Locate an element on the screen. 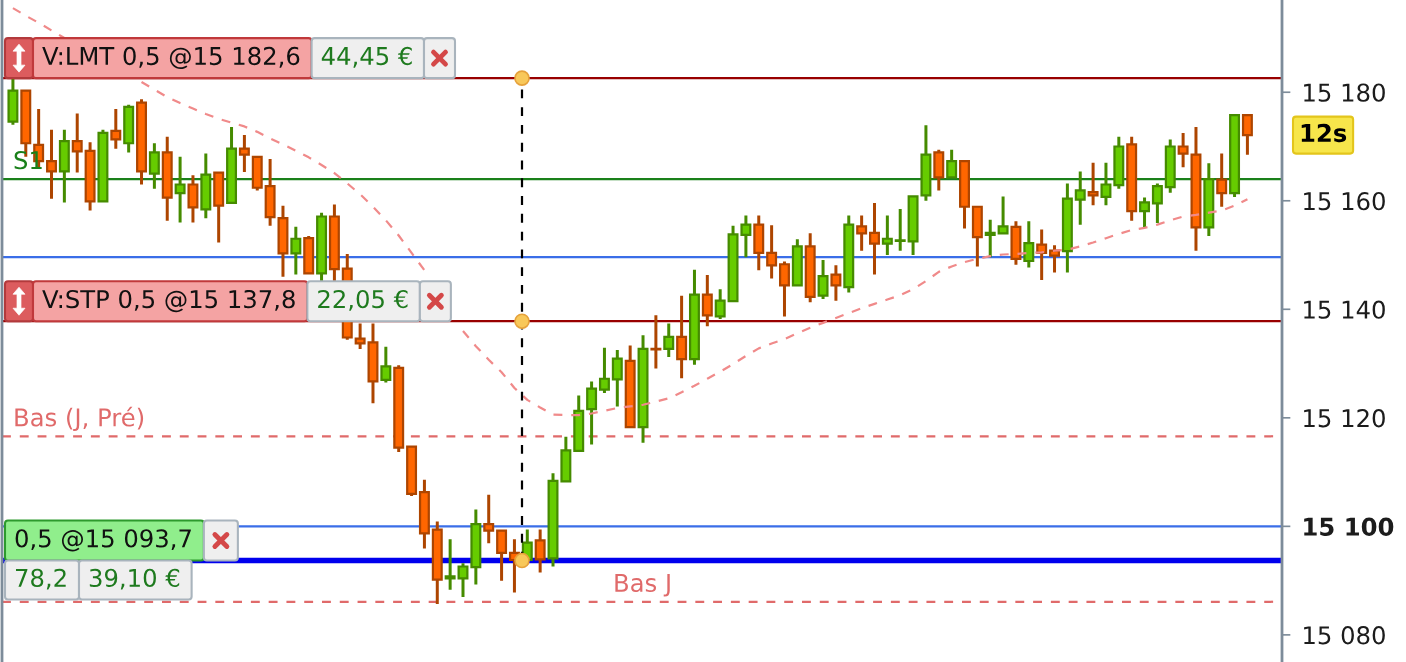 The image size is (1406, 662). text: 12s is located at coordinates (1324, 133).